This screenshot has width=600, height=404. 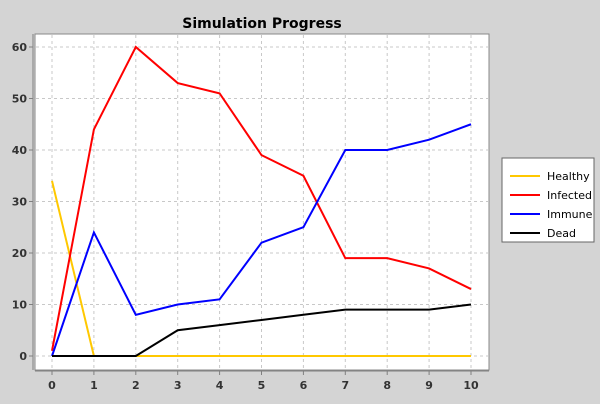 I want to click on legend-label-dead: Dead, so click(x=561, y=233).